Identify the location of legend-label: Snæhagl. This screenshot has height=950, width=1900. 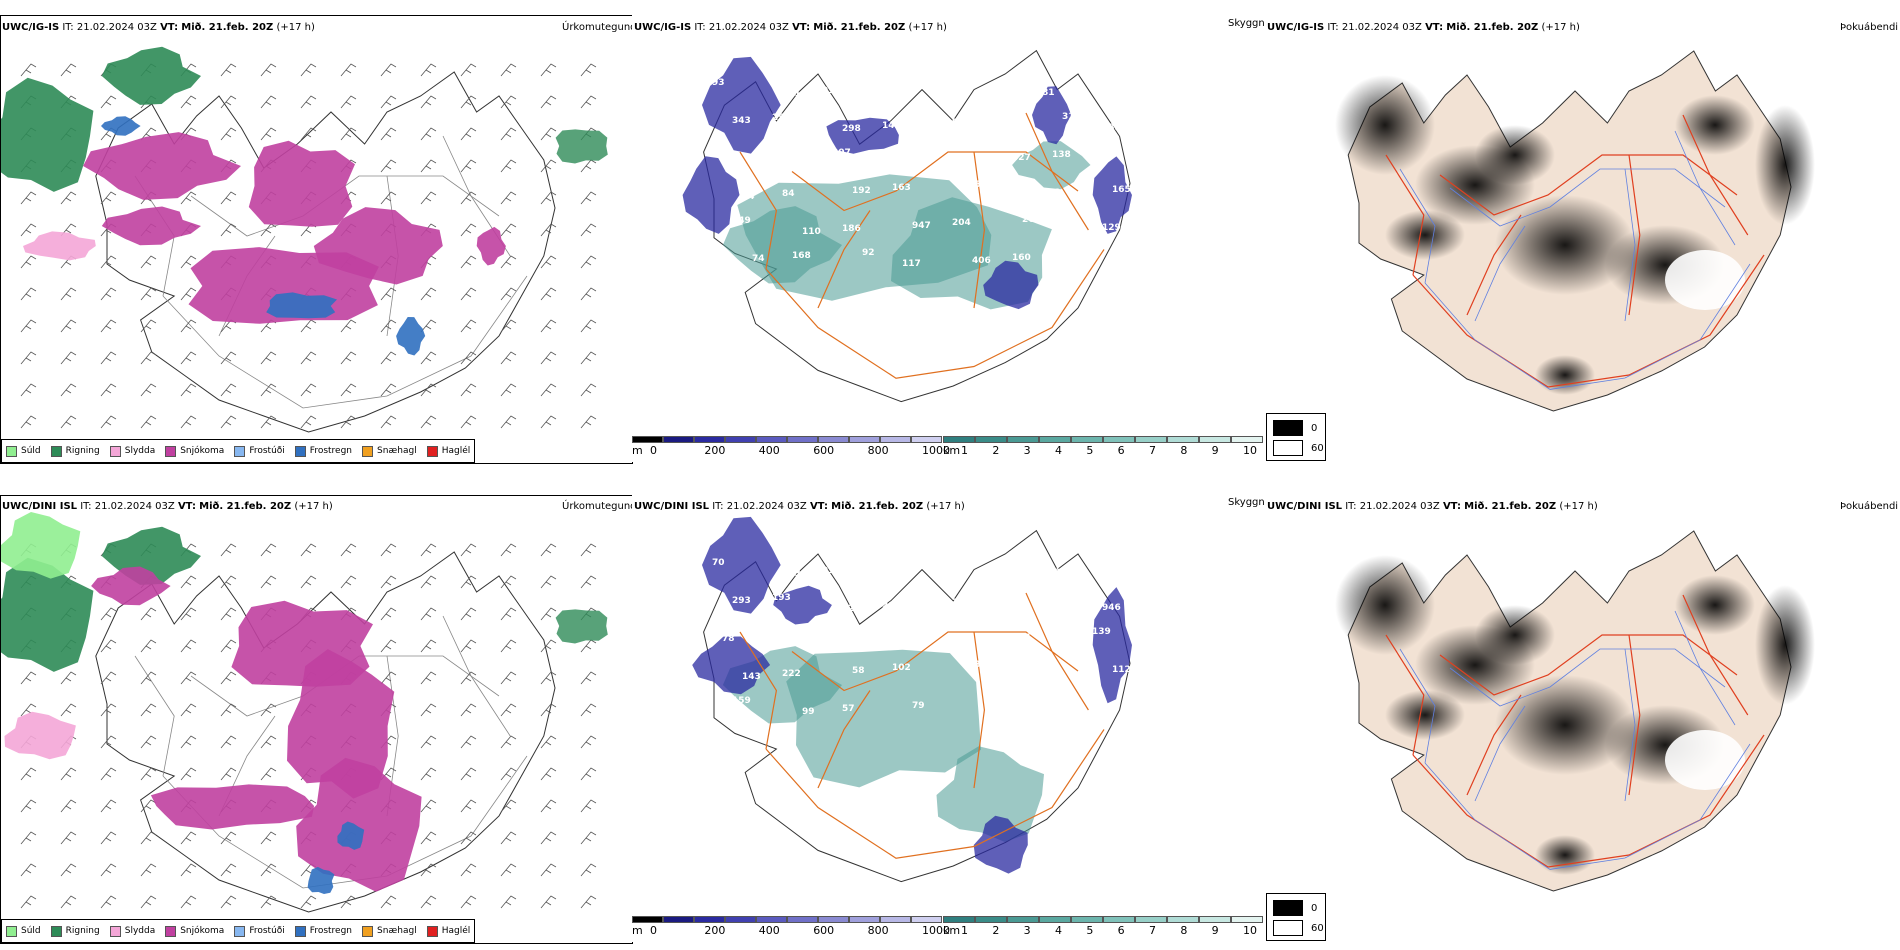
(397, 931).